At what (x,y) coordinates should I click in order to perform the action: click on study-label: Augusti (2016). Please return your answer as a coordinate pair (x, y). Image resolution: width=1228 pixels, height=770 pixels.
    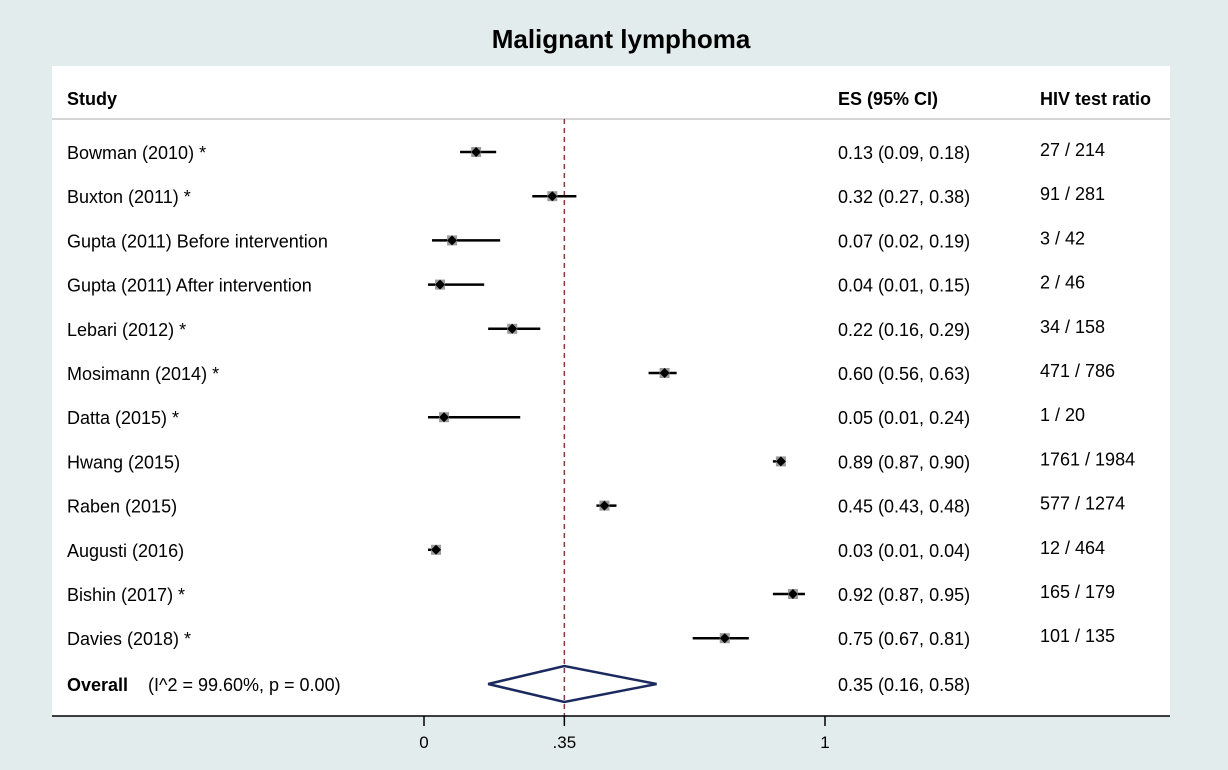
    Looking at the image, I should click on (125, 551).